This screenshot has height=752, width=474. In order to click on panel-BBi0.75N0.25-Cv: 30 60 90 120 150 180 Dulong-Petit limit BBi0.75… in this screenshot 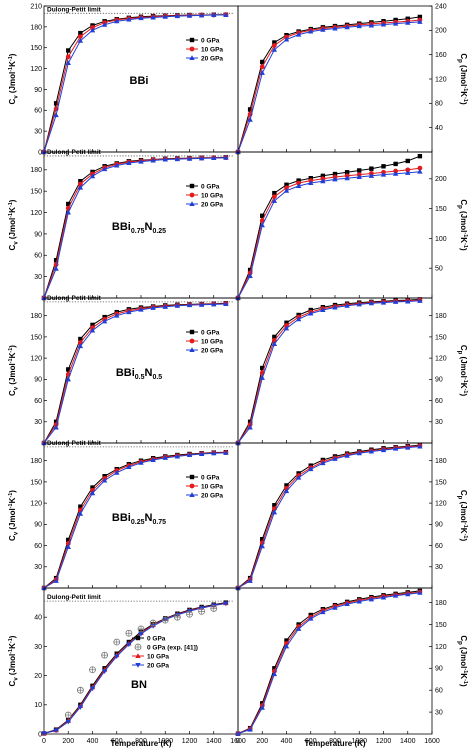, I will do `click(123, 225)`.